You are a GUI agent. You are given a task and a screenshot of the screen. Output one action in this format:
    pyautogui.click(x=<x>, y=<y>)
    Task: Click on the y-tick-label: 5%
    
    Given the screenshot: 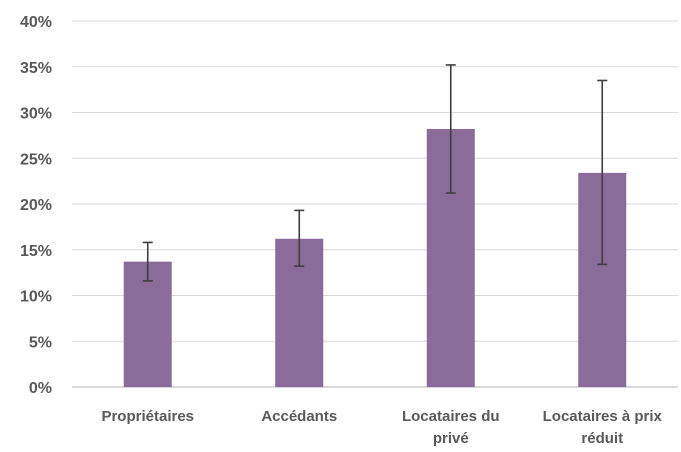 What is the action you would take?
    pyautogui.click(x=40, y=342)
    